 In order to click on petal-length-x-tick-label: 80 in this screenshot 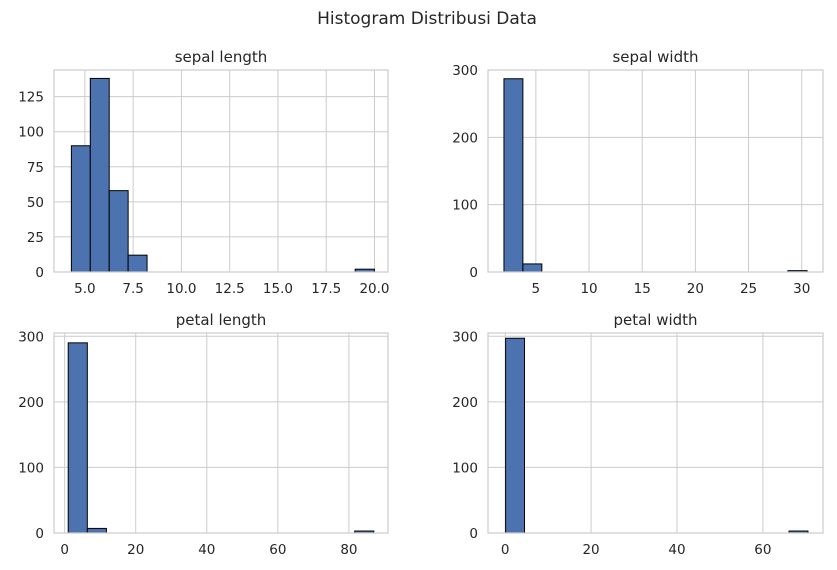, I will do `click(348, 550)`.